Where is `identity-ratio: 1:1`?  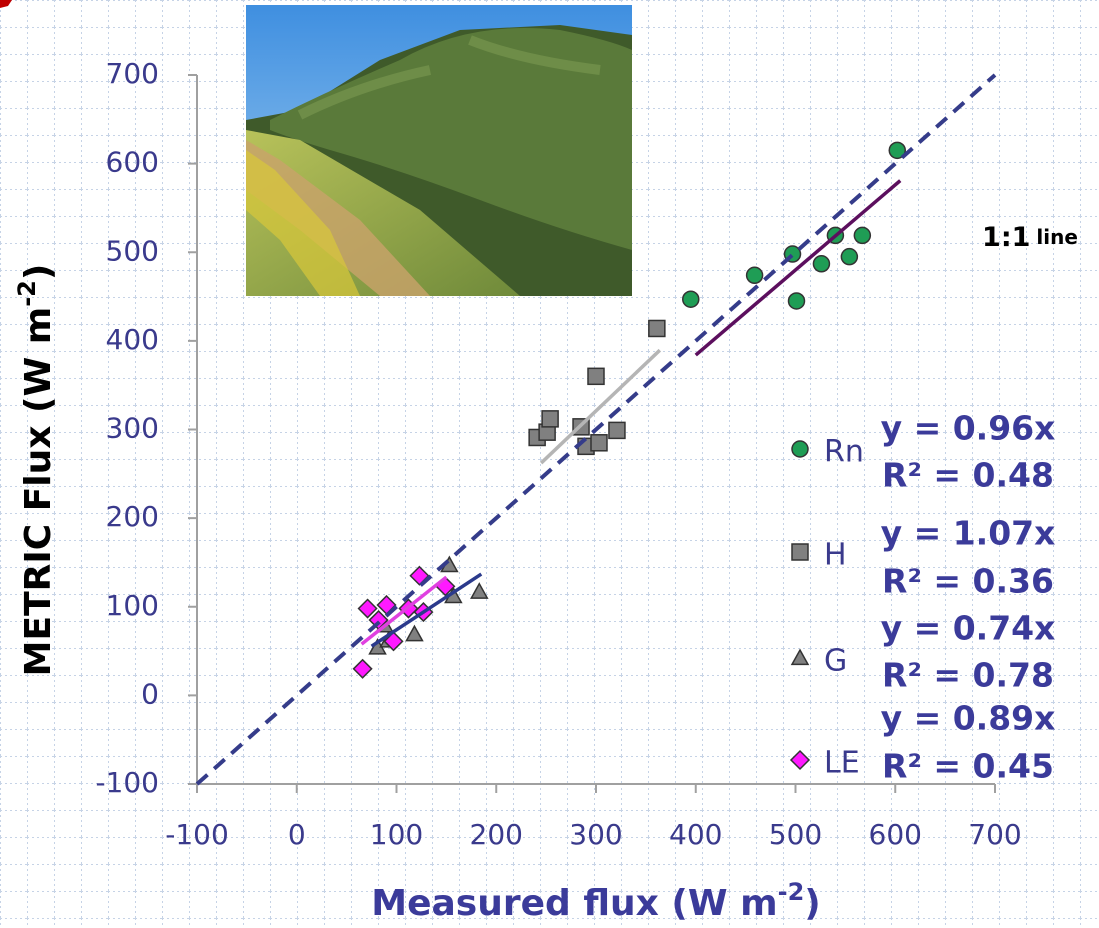 identity-ratio: 1:1 is located at coordinates (1006, 237).